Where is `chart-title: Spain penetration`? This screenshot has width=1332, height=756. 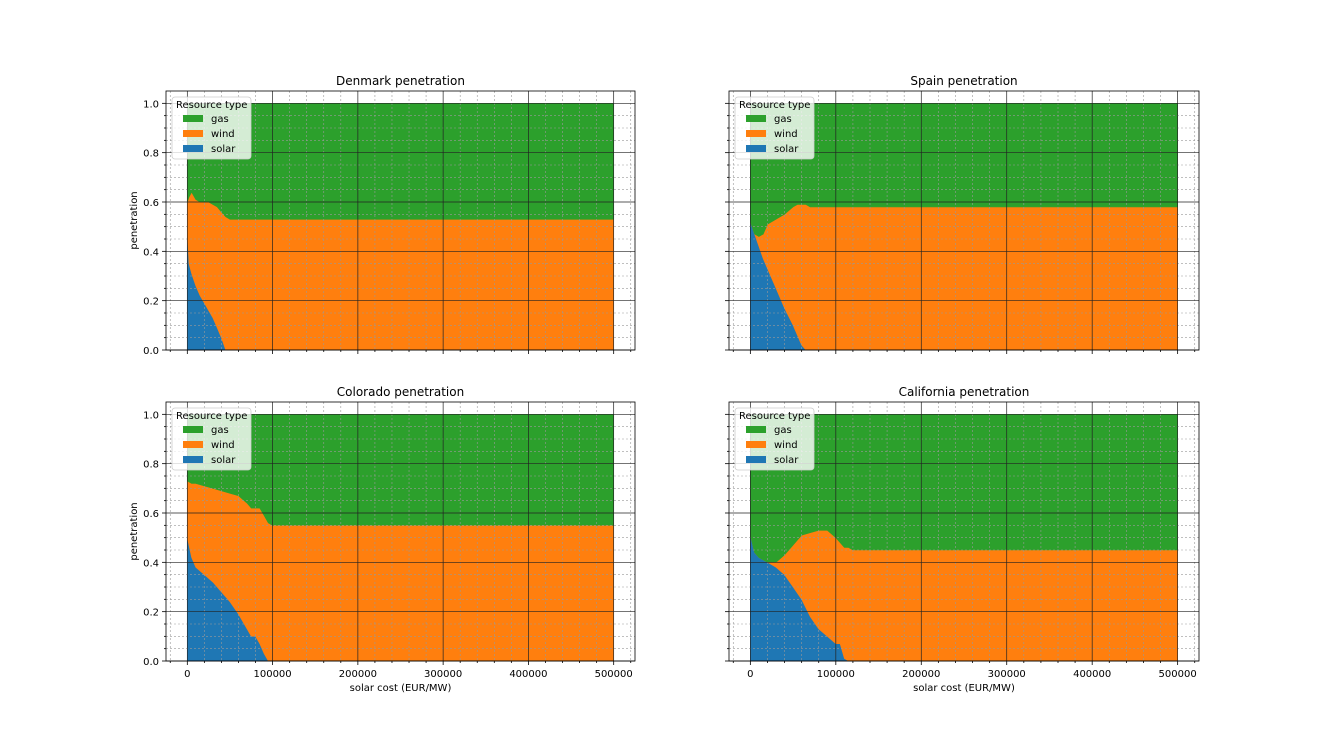 chart-title: Spain penetration is located at coordinates (963, 81).